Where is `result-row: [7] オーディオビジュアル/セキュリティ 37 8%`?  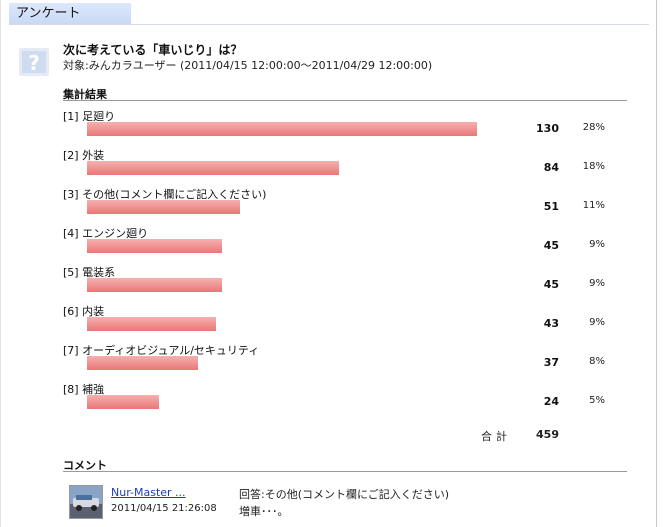 result-row: [7] オーディオビジュアル/セキュリティ 37 8% is located at coordinates (345, 360).